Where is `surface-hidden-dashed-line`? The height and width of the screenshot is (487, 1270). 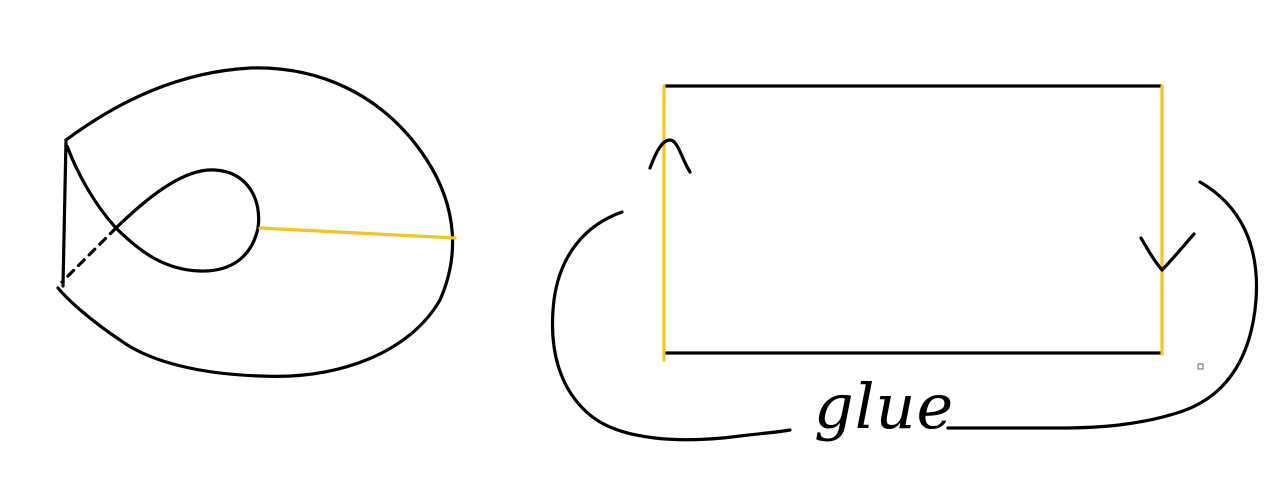 surface-hidden-dashed-line is located at coordinates (89, 255).